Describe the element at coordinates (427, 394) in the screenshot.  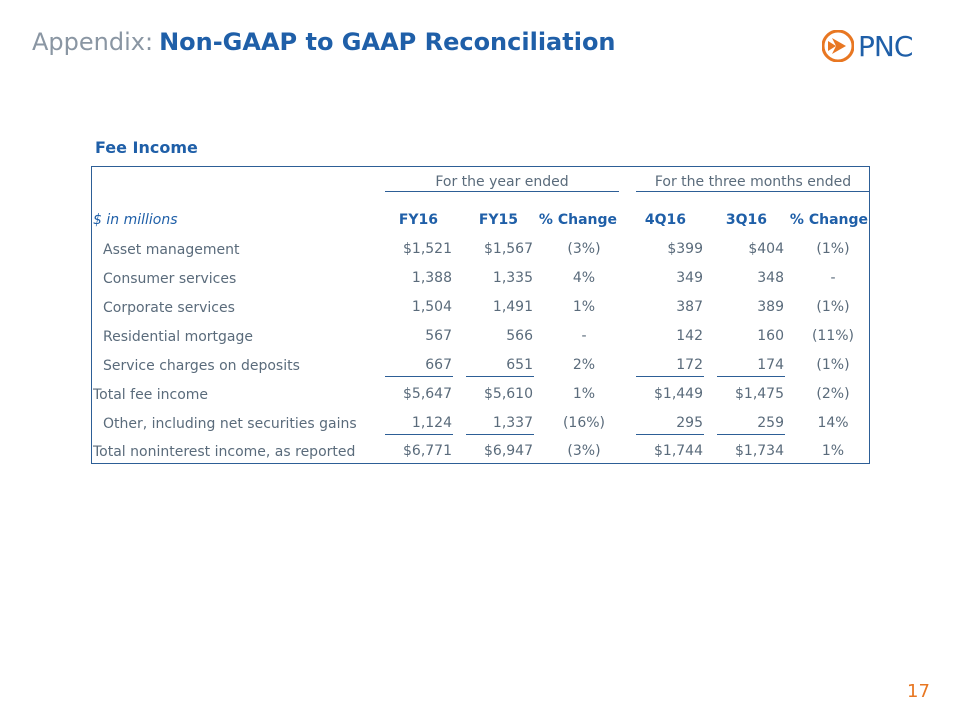
I see `table-cell: $5,647` at that location.